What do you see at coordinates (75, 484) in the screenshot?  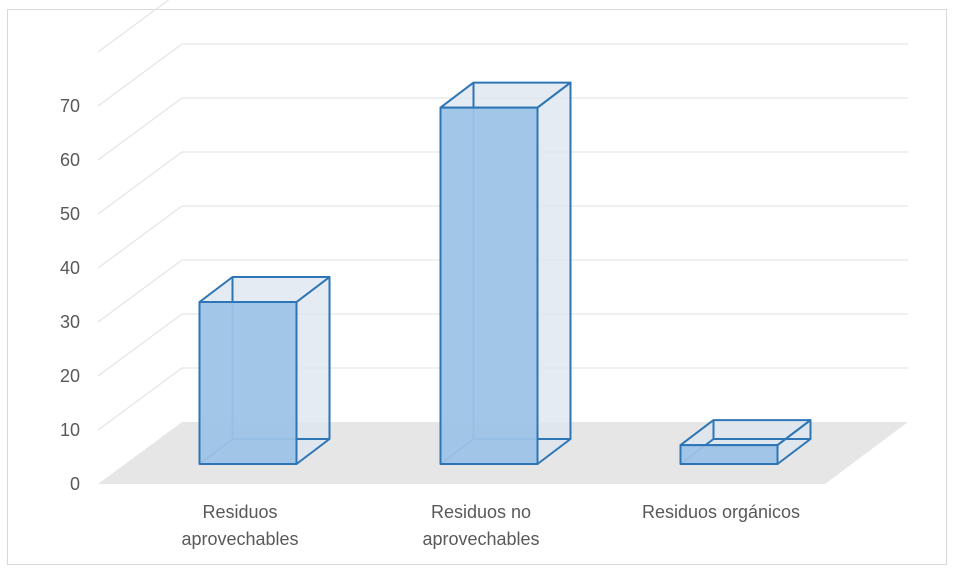 I see `y-tick-label: 0` at bounding box center [75, 484].